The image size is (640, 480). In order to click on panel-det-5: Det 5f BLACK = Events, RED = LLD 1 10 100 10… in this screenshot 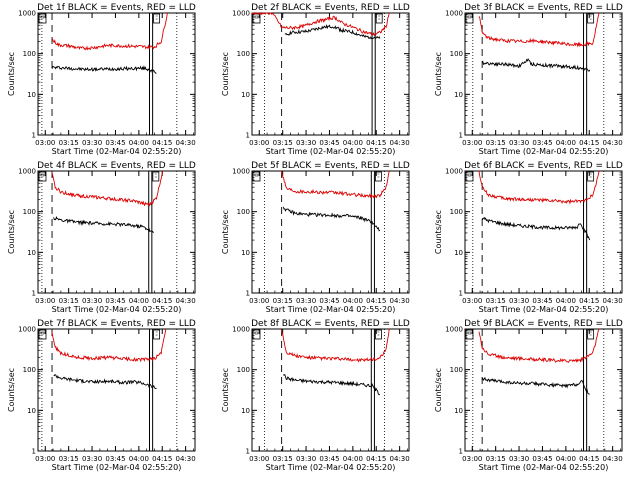, I will do `click(315, 237)`.